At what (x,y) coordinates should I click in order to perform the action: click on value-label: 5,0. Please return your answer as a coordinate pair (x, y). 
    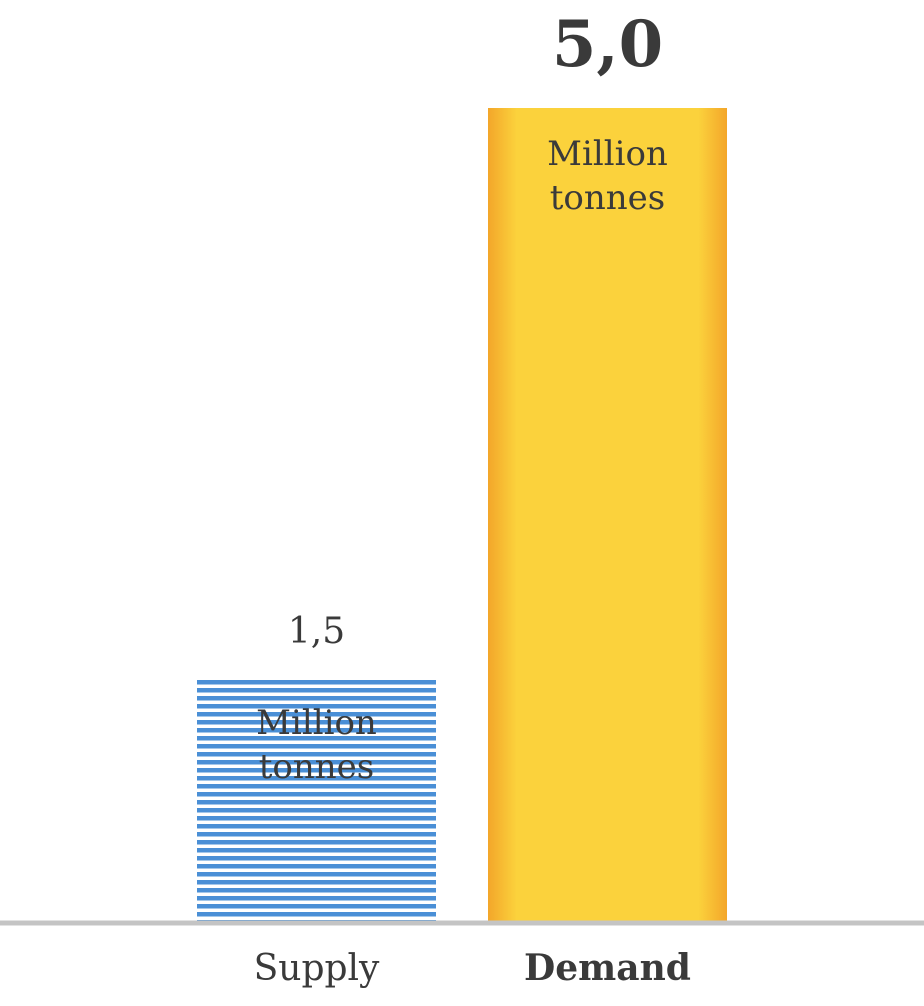
    Looking at the image, I should click on (607, 44).